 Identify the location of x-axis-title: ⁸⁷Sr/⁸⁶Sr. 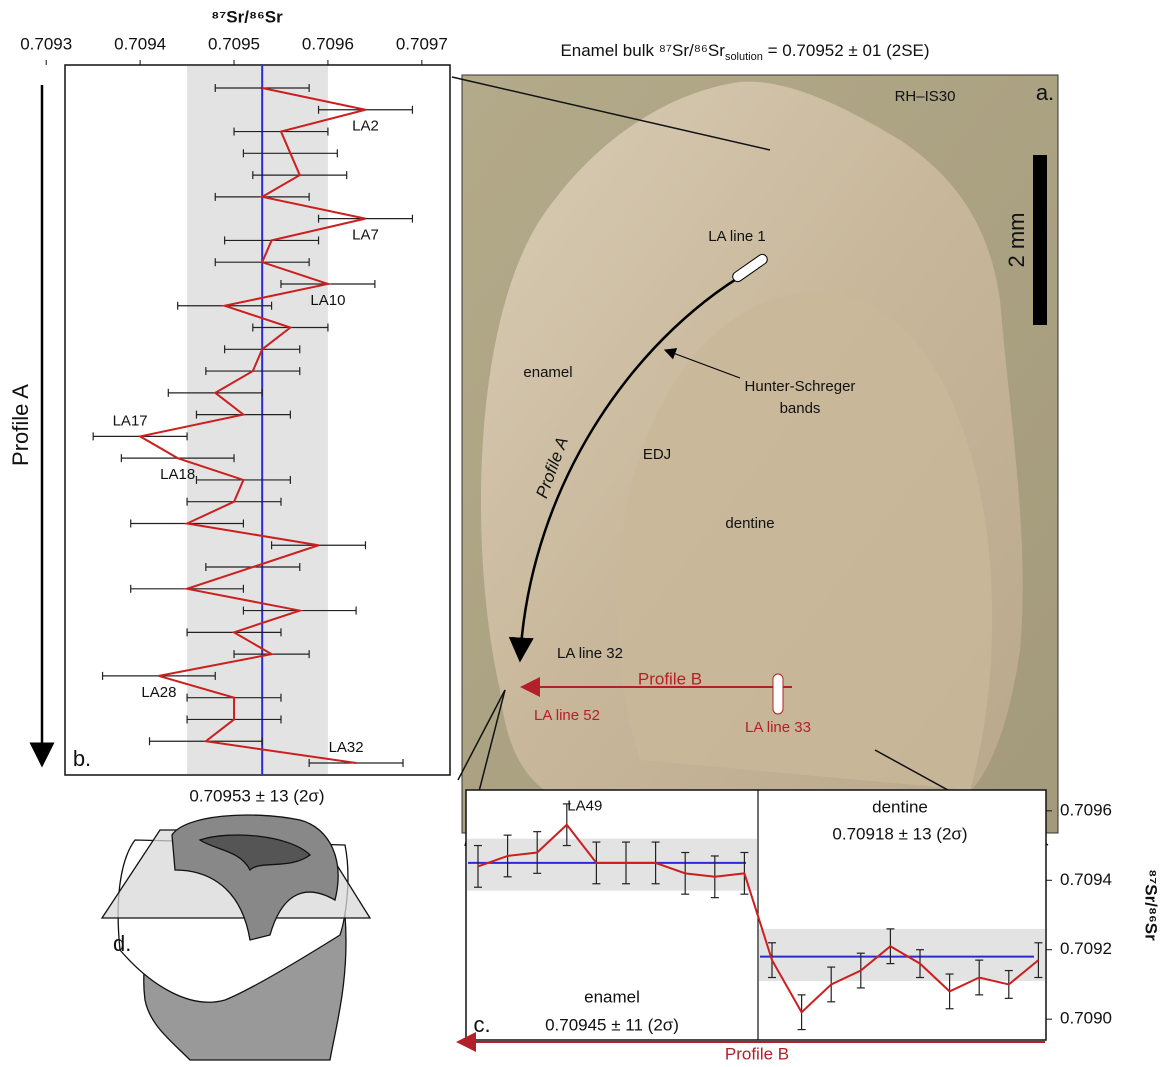
(247, 16).